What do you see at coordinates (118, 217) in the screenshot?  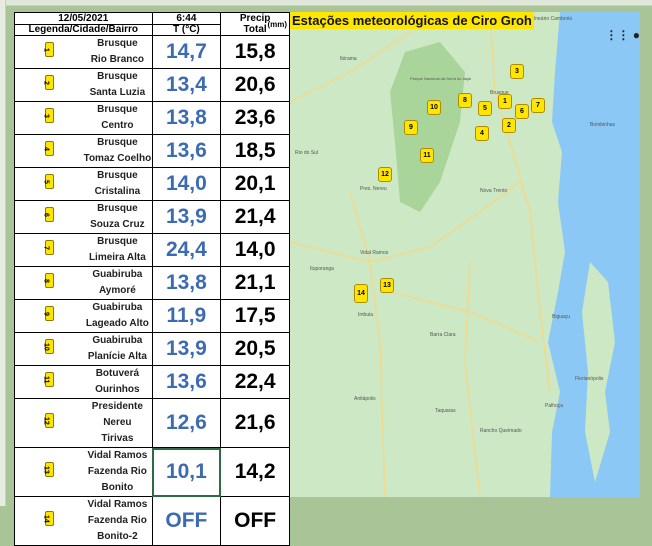 I see `station-name-cell: Brusque Souza Cruz` at bounding box center [118, 217].